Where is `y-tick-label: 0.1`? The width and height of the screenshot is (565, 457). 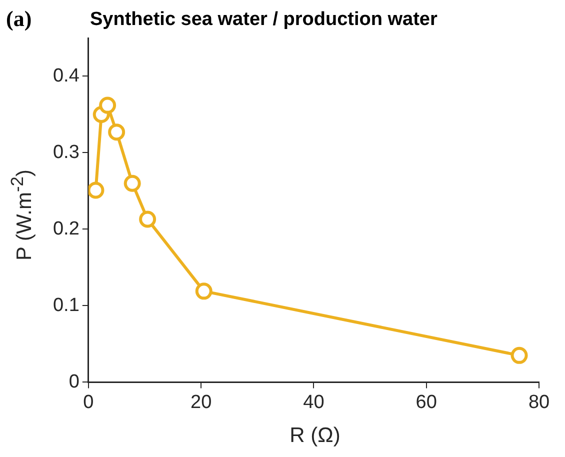 y-tick-label: 0.1 is located at coordinates (66, 305).